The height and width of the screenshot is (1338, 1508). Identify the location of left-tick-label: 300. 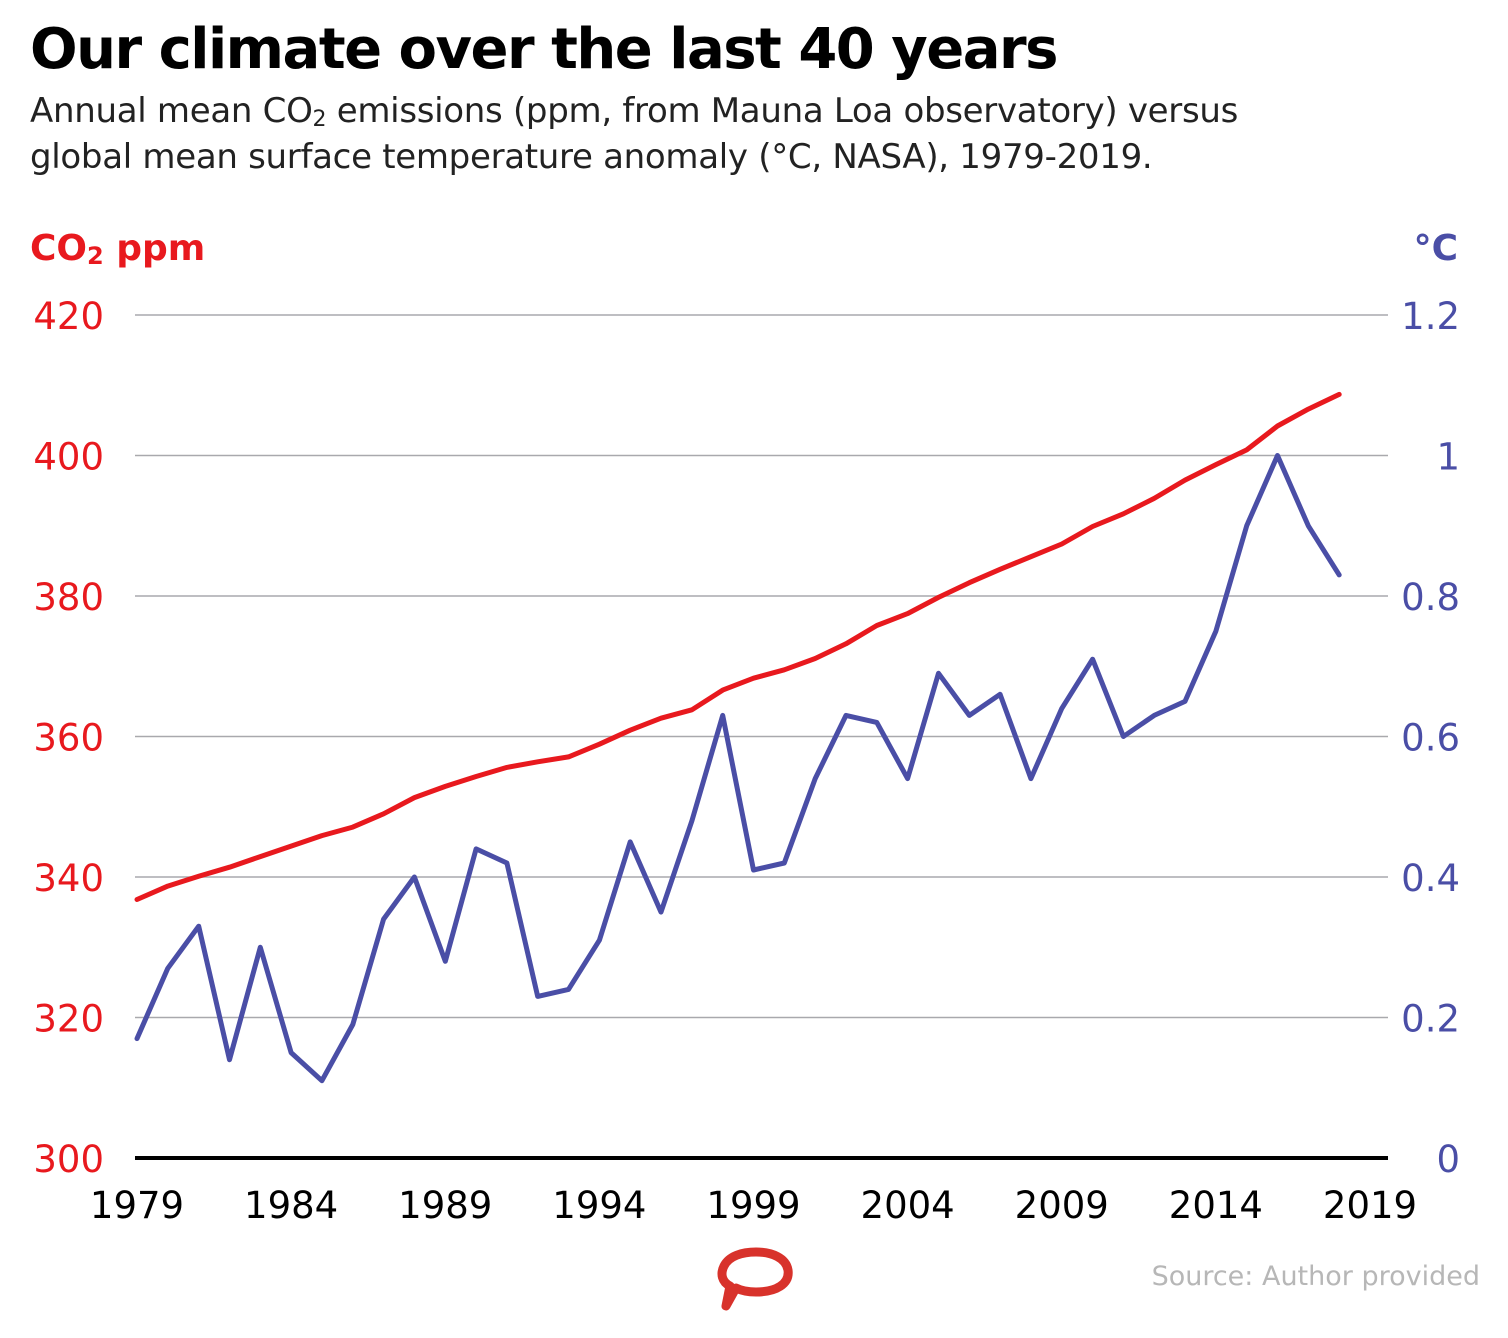
(68, 1159).